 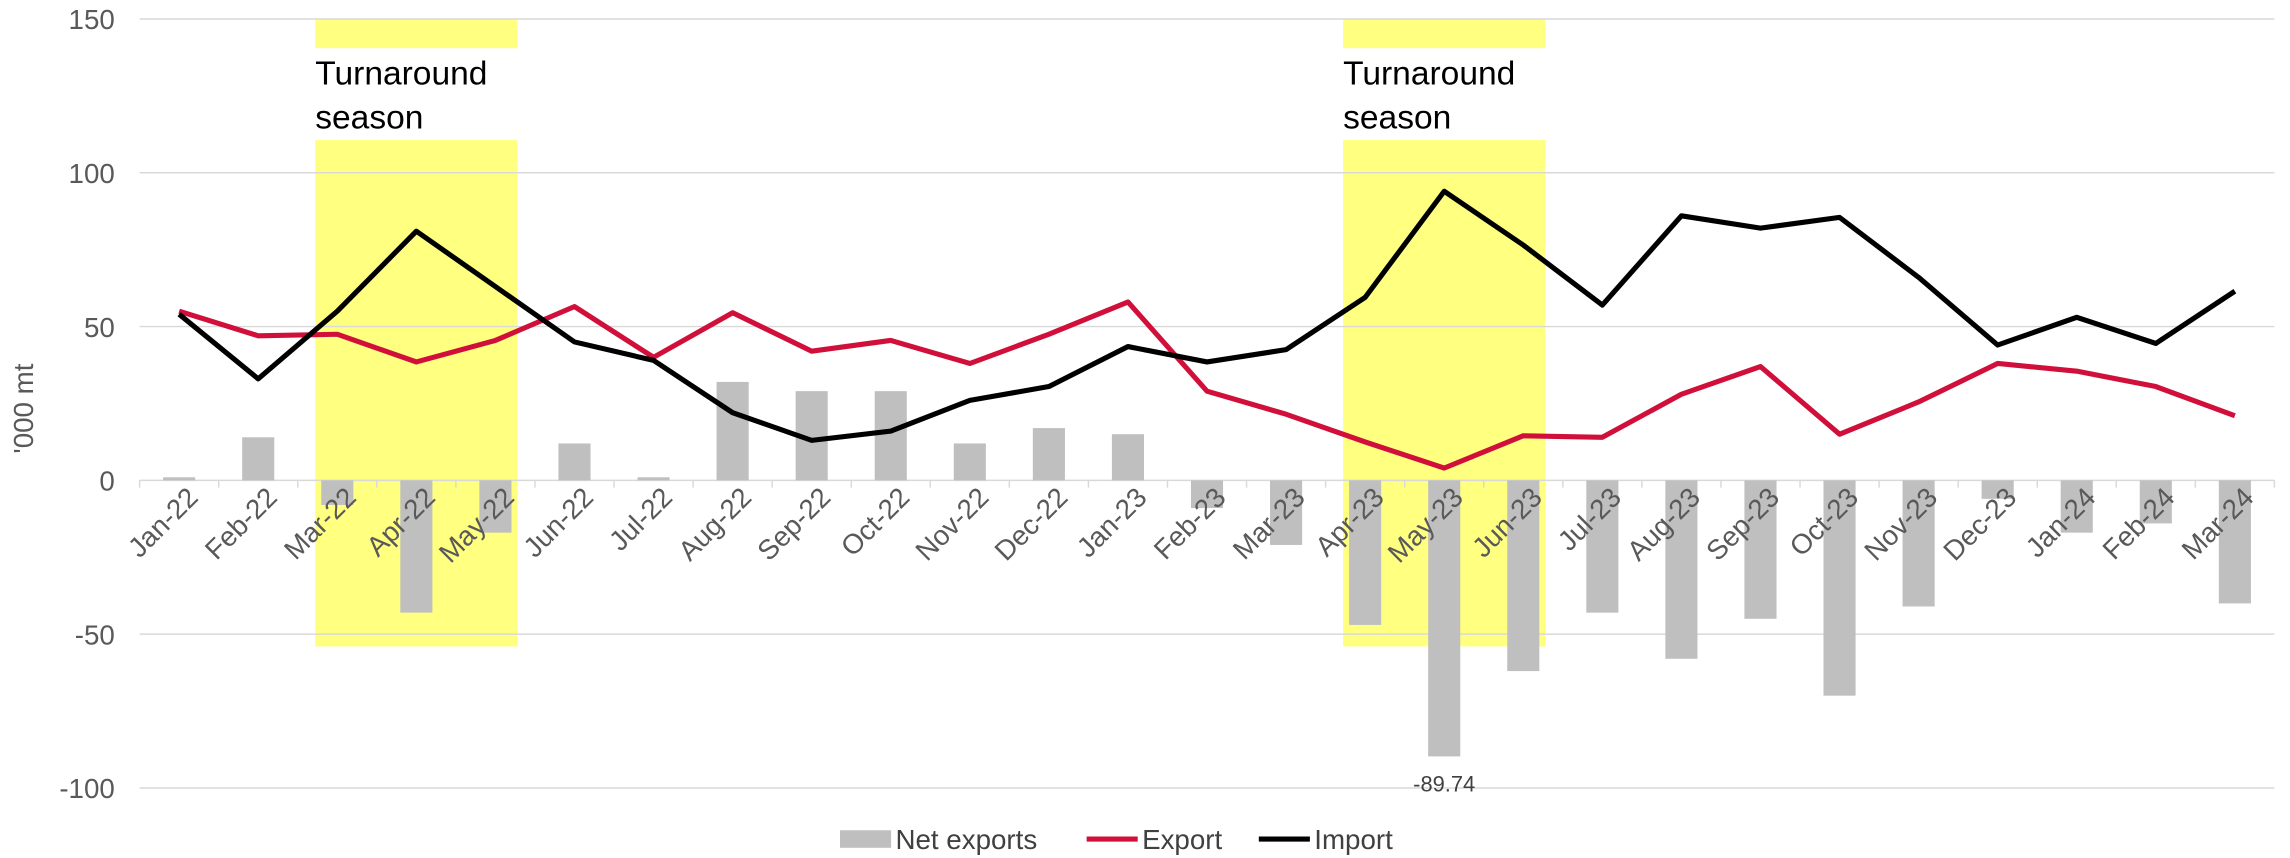 I want to click on x-tick-label: Dec-22, so click(x=1030, y=523).